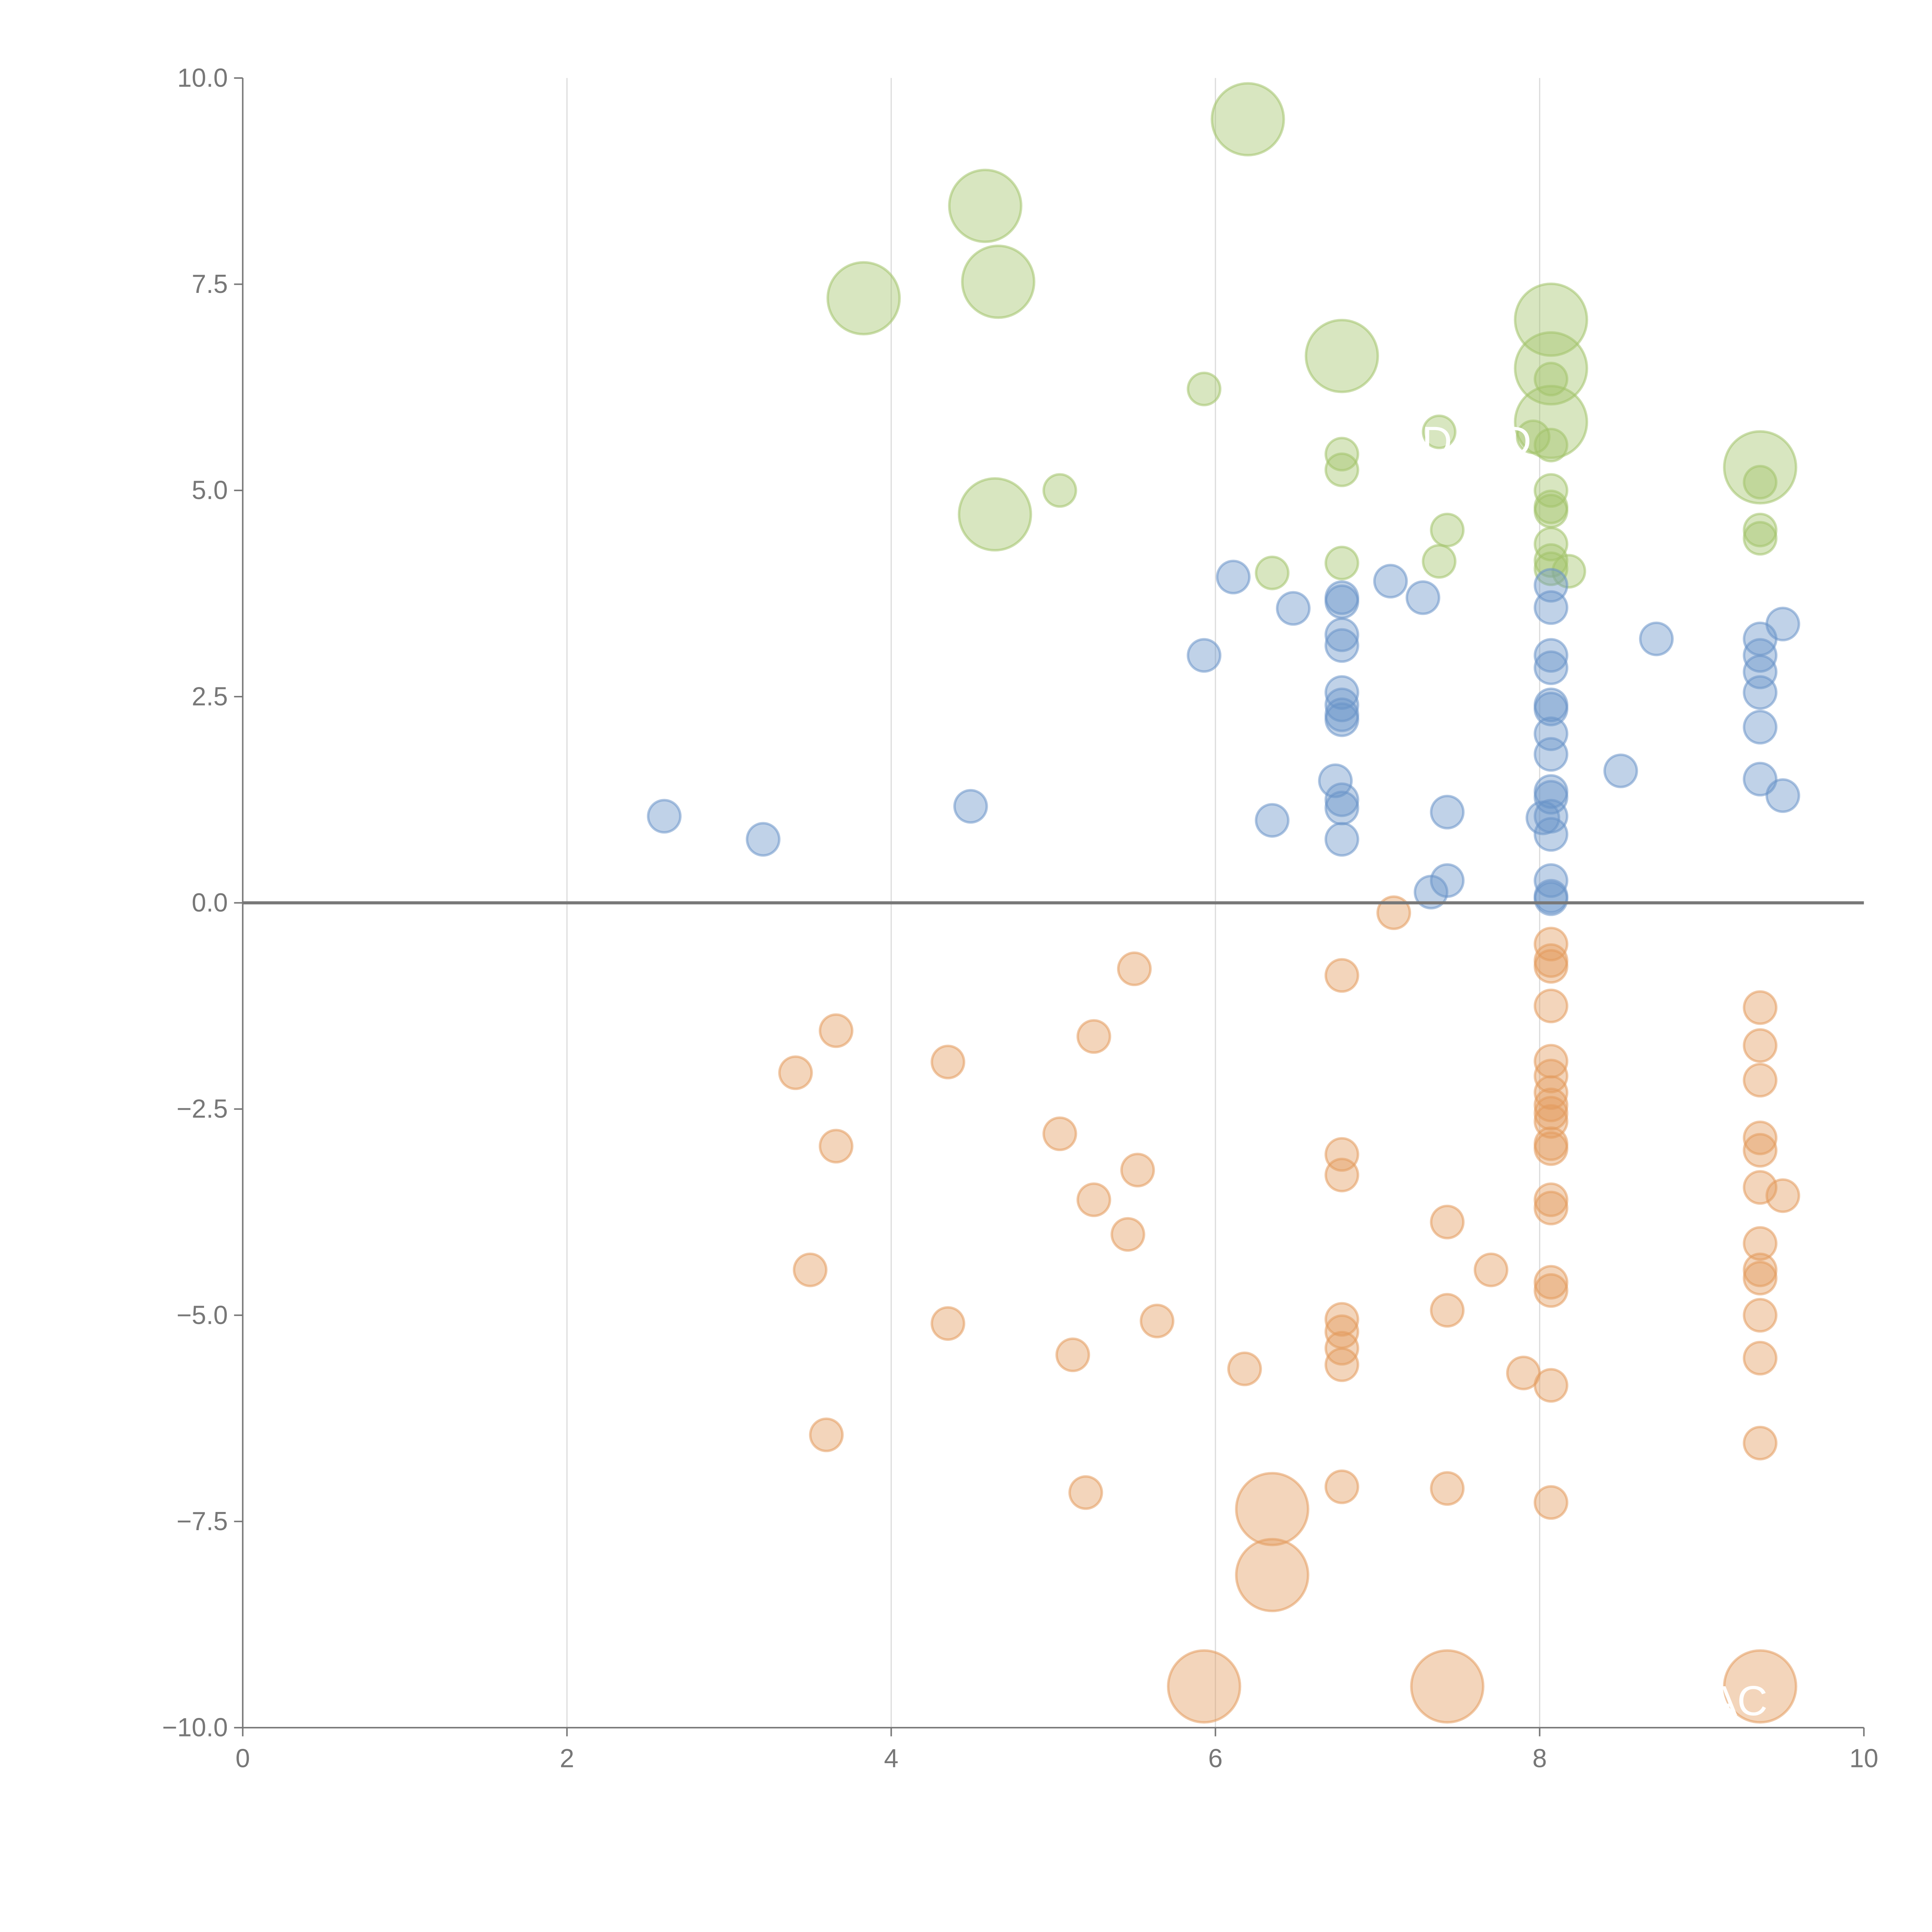 This screenshot has width=1932, height=1932. What do you see at coordinates (202, 1522) in the screenshot?
I see `y-tick-label: −7.5` at bounding box center [202, 1522].